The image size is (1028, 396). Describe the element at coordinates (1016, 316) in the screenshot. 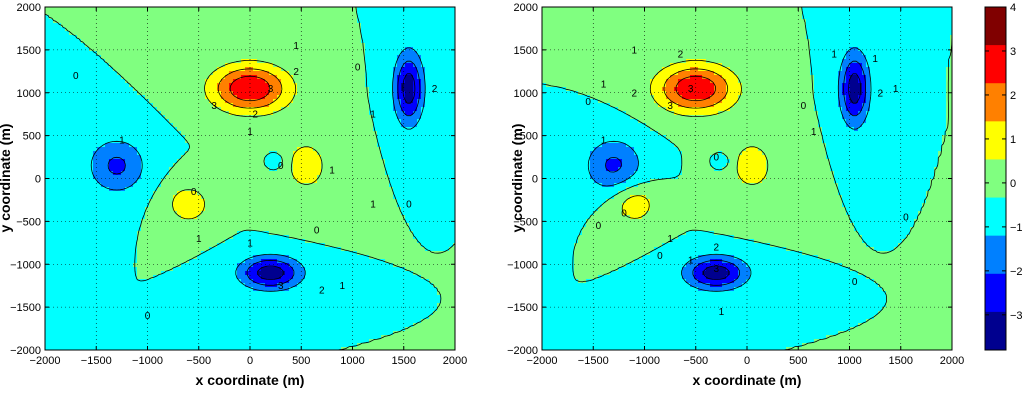

I see `colorbar-tick-label: −3` at that location.